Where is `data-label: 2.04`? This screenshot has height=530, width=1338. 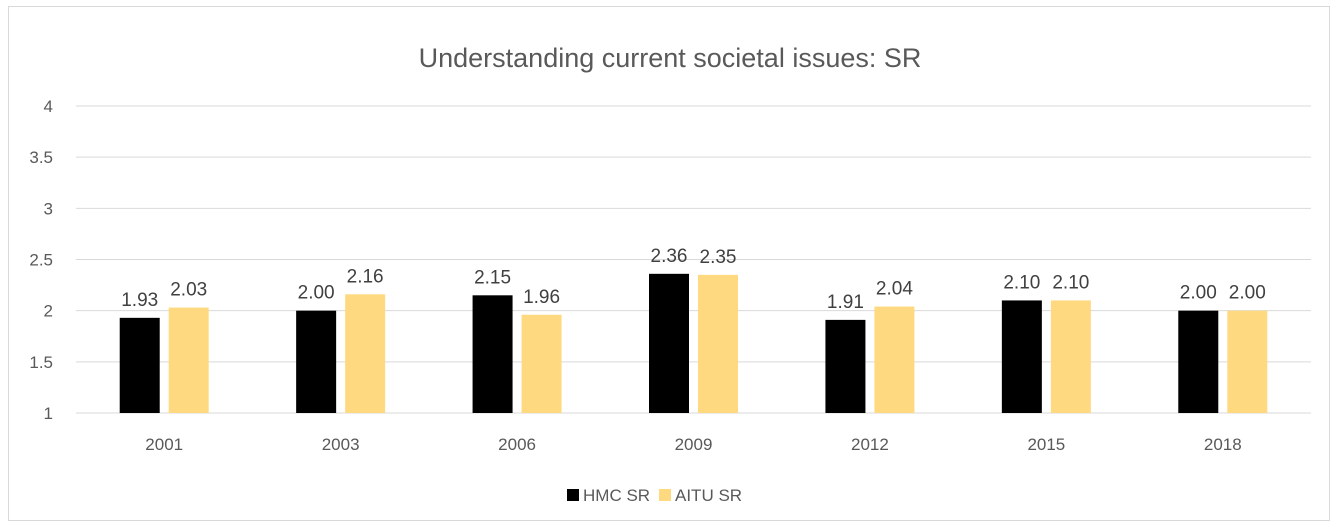 data-label: 2.04 is located at coordinates (894, 289).